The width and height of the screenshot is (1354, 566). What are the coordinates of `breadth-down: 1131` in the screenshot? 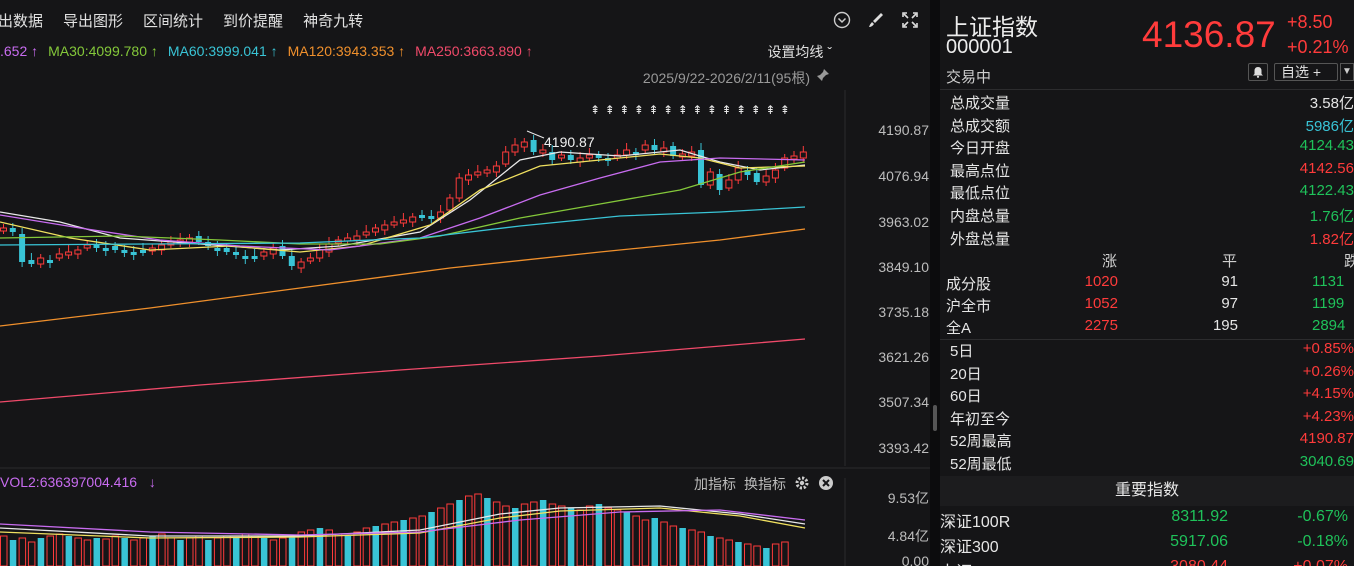 It's located at (1328, 281).